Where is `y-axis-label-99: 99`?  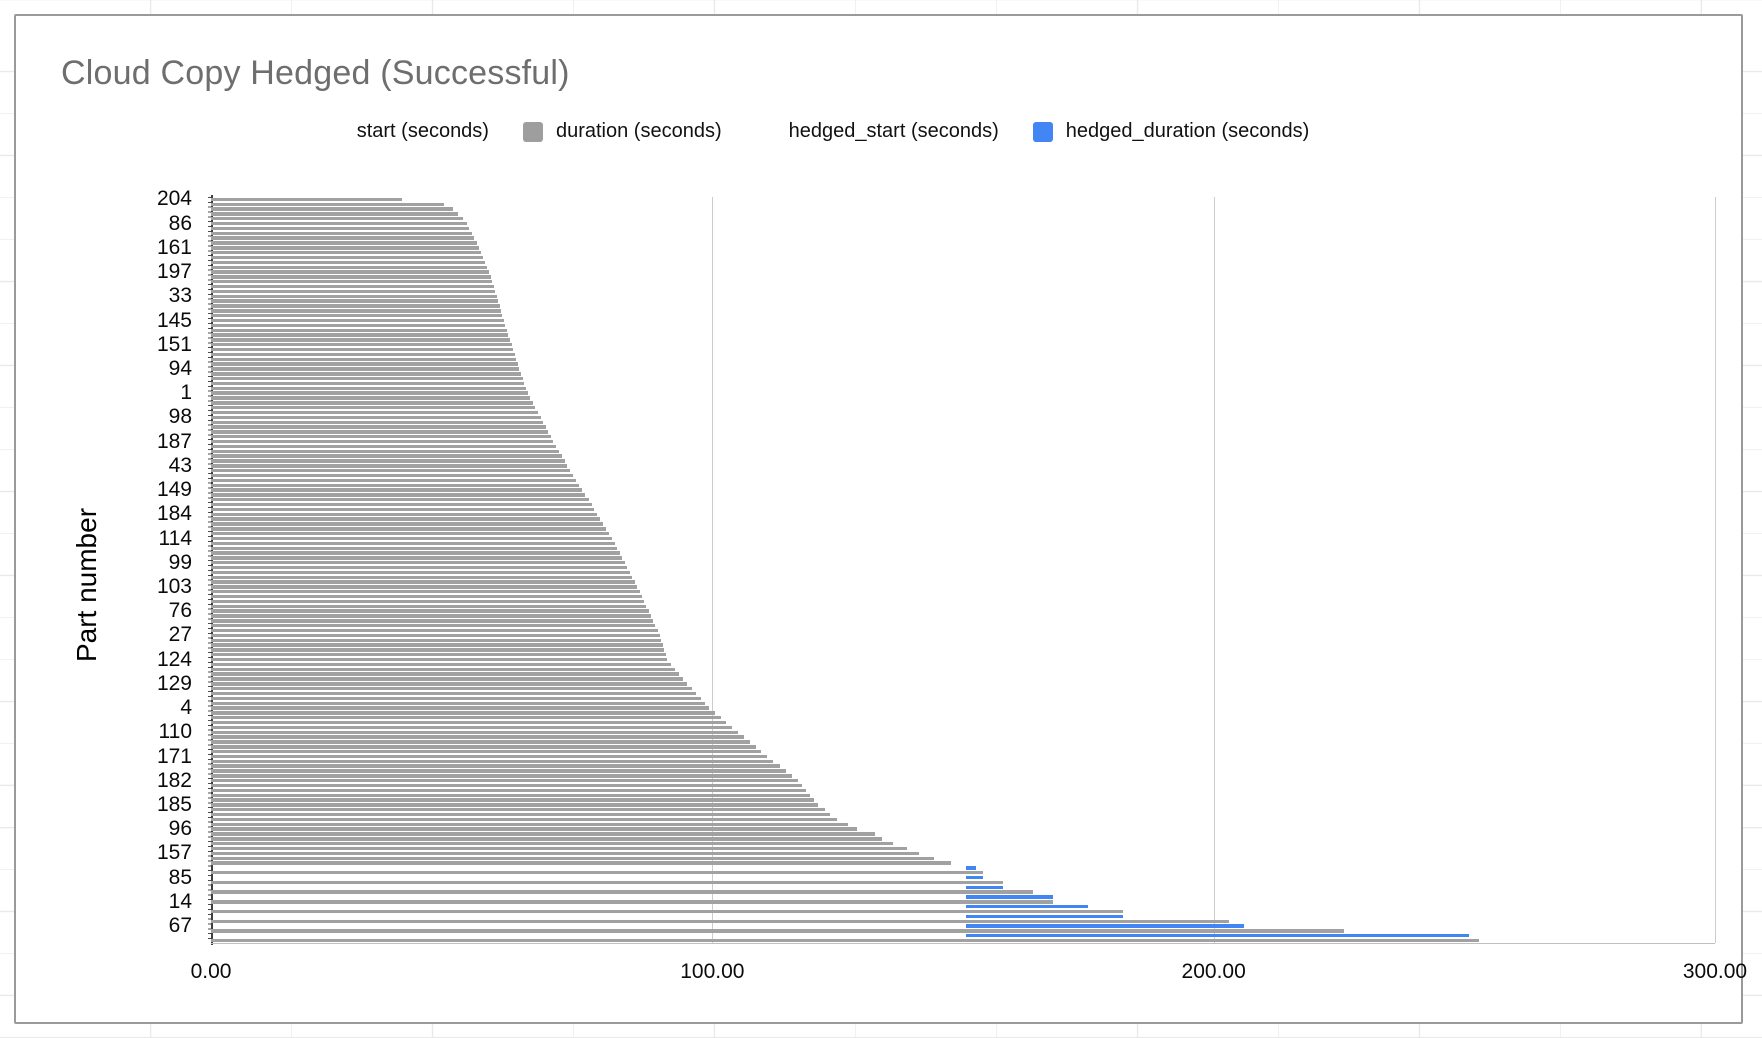 y-axis-label-99: 99 is located at coordinates (180, 562).